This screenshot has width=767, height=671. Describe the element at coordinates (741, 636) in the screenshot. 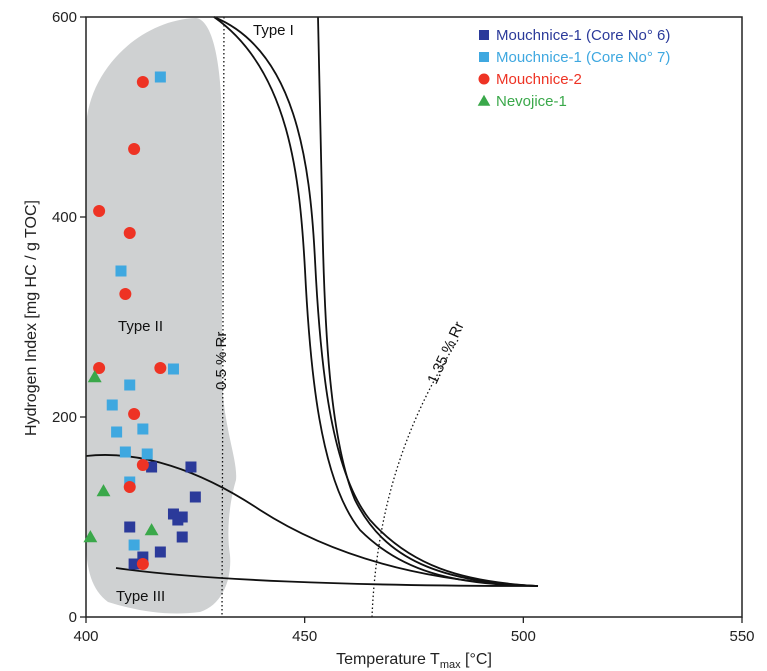

I see `x-tick-label: 550` at that location.